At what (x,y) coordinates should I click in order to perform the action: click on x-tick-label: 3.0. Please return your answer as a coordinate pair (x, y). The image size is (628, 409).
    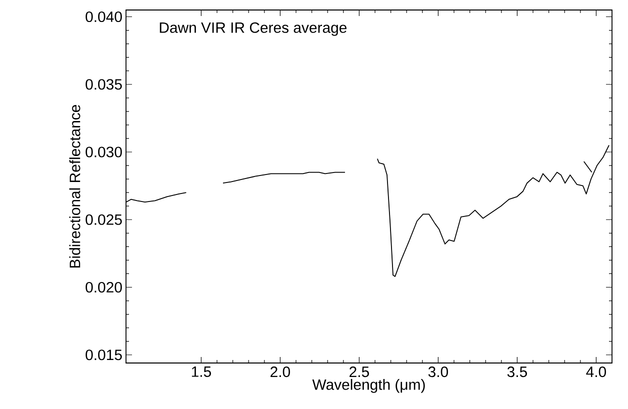
    Looking at the image, I should click on (438, 372).